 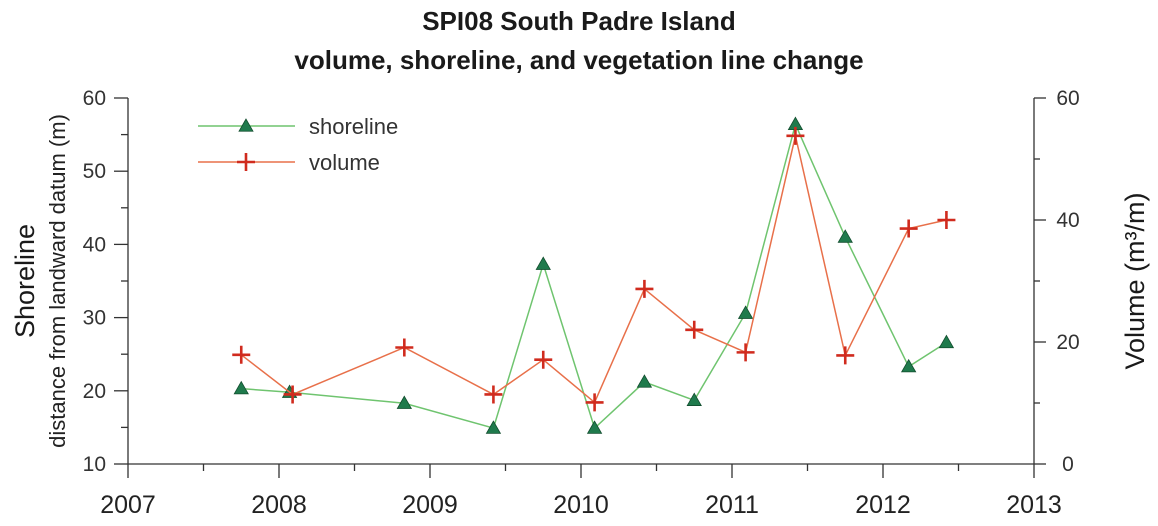 What do you see at coordinates (298, 126) in the screenshot?
I see `legend-item-shoreline: shoreline` at bounding box center [298, 126].